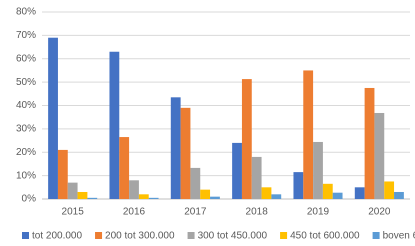  What do you see at coordinates (73, 212) in the screenshot?
I see `x-tick-label: 2015` at bounding box center [73, 212].